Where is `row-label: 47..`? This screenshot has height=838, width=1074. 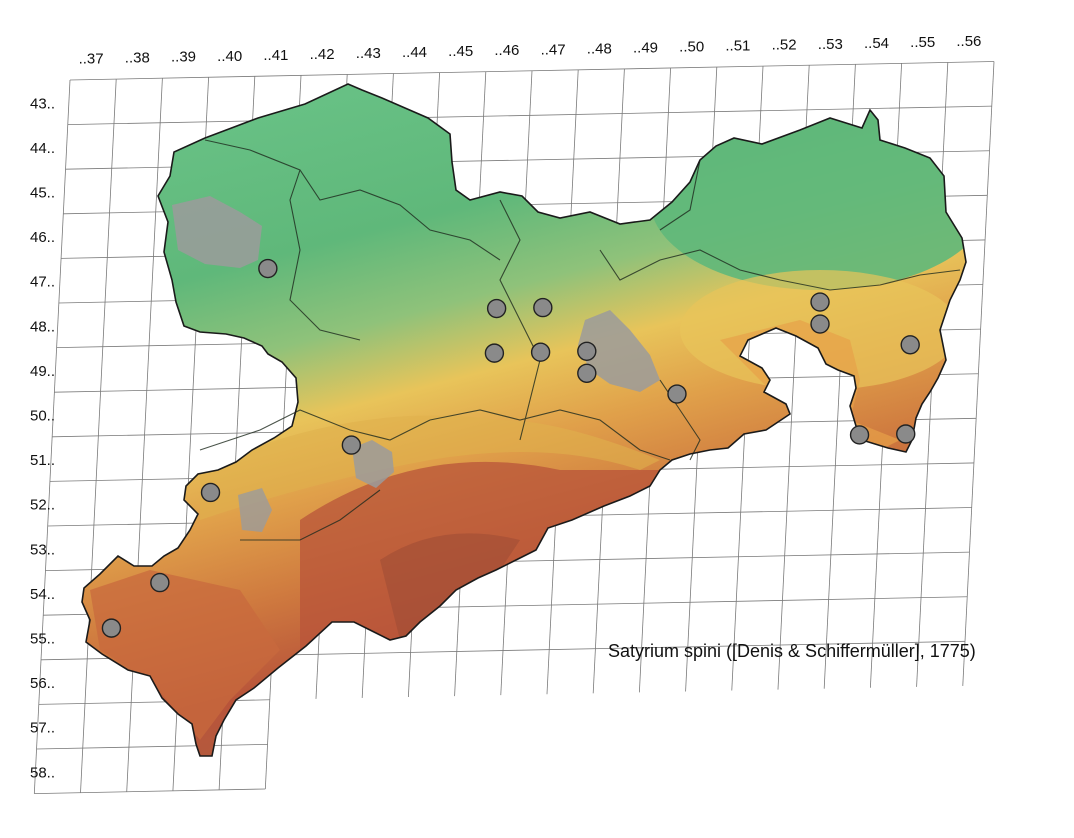
row-label: 47.. is located at coordinates (42, 282).